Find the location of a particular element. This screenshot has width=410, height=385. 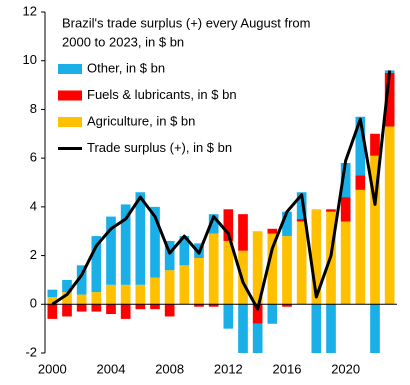

legend-label: Trade surplus (+), in $ bn is located at coordinates (159, 147).